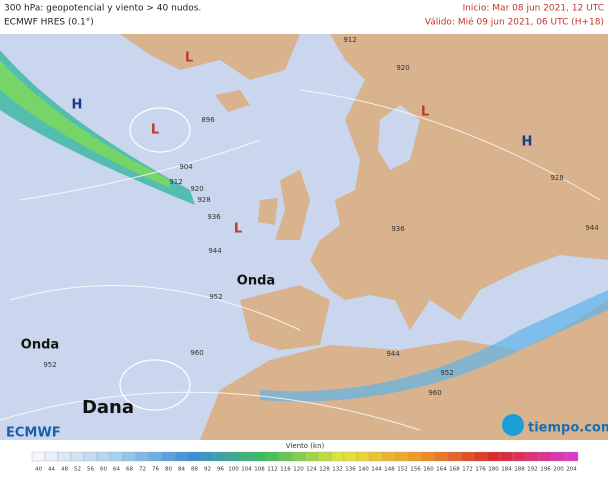 This screenshot has width=608, height=487. I want to click on tiempo-logo: tiempo.com, so click(568, 428).